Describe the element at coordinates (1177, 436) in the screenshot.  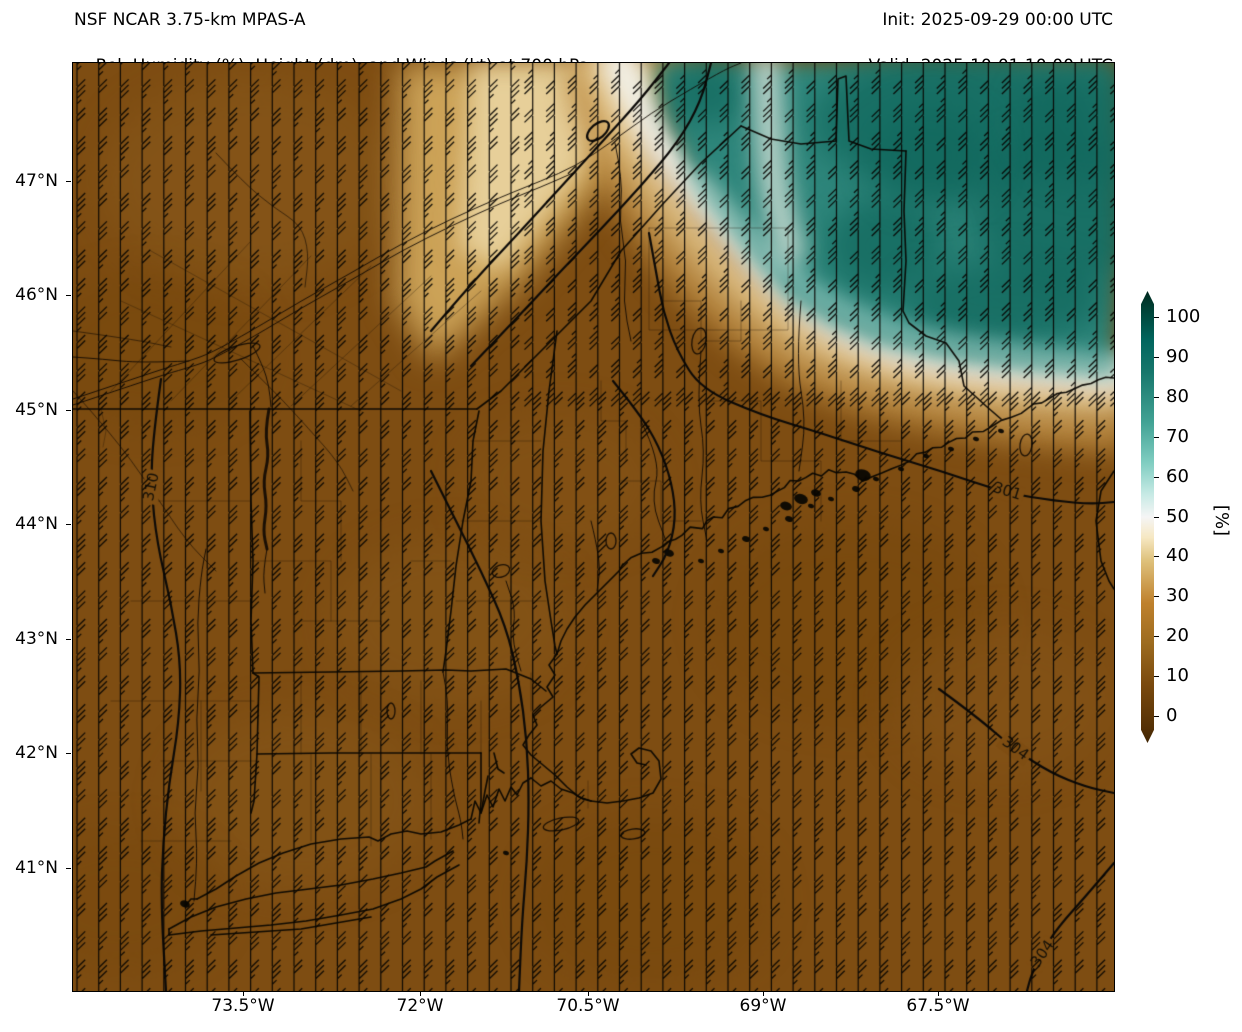
I see `colorbar-tick-label: 70` at that location.